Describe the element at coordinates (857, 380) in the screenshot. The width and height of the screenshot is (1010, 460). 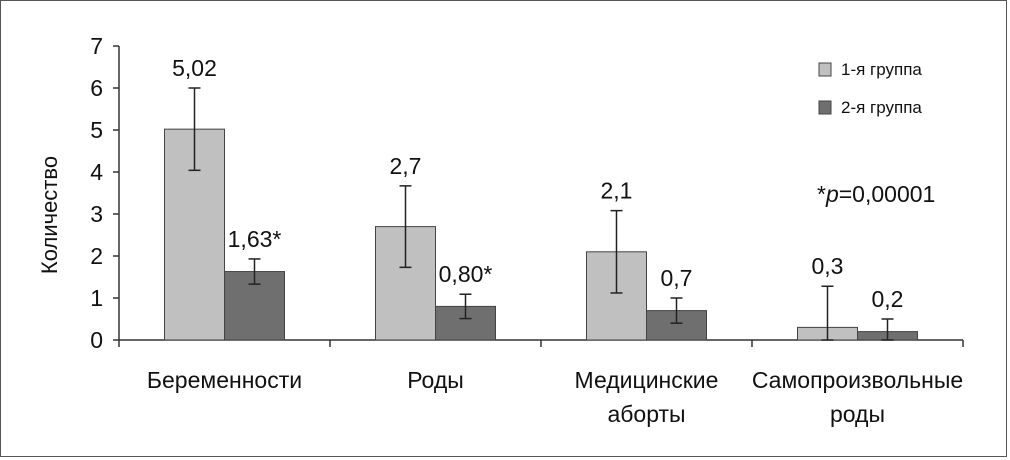
I see `category-label: Самопроизвольные` at that location.